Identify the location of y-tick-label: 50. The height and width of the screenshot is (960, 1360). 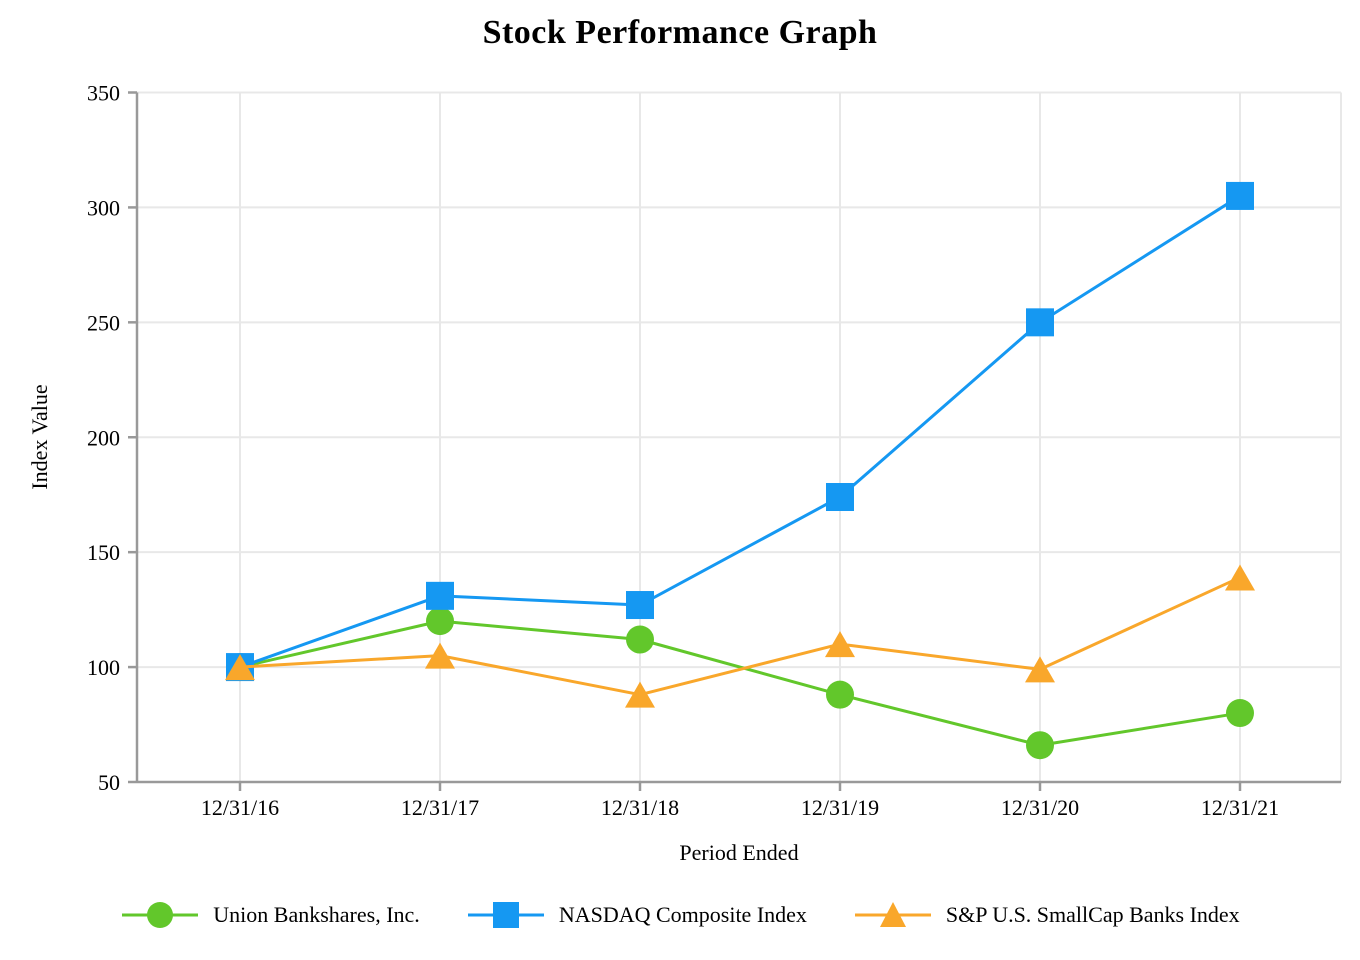
(109, 782).